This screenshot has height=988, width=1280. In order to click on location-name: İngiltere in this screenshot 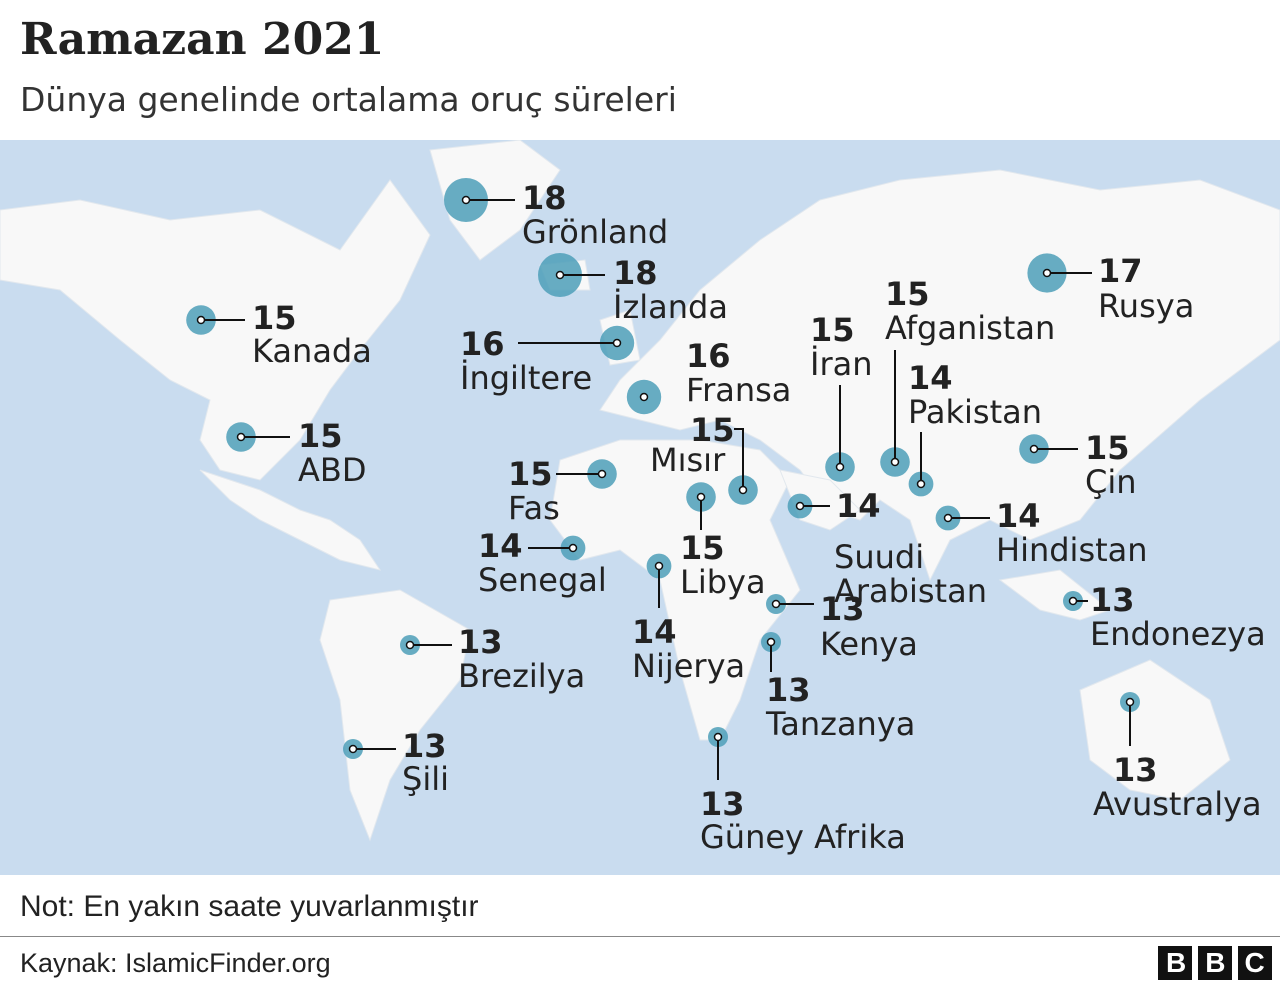, I will do `click(526, 378)`.